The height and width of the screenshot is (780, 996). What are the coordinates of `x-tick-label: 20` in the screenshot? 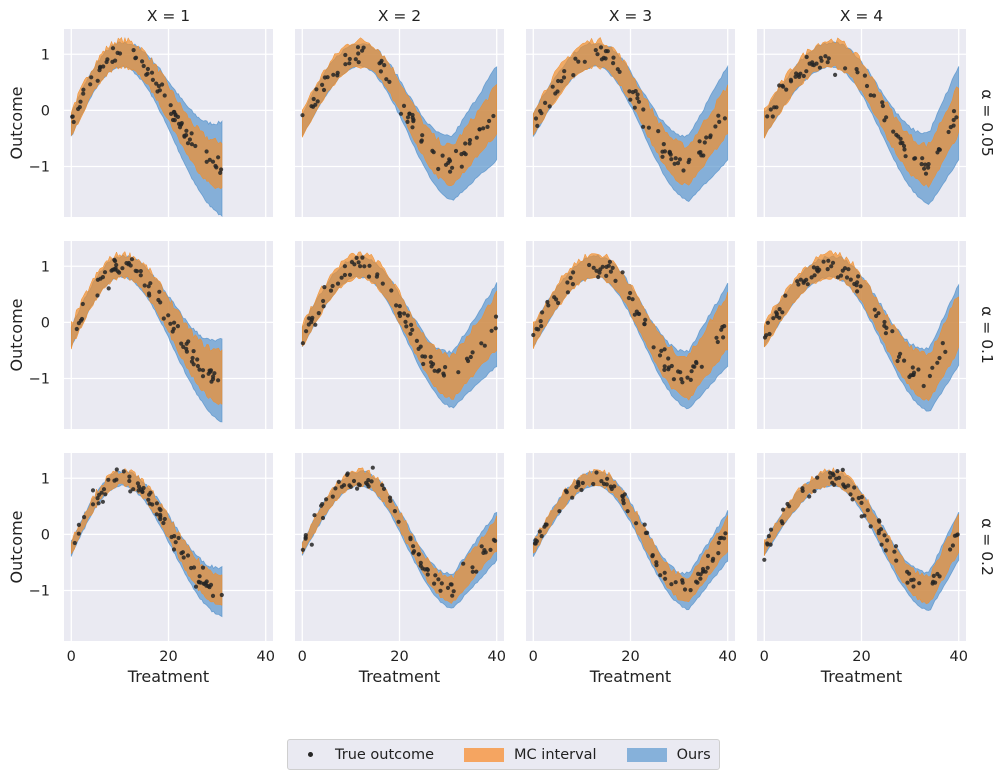 It's located at (861, 657).